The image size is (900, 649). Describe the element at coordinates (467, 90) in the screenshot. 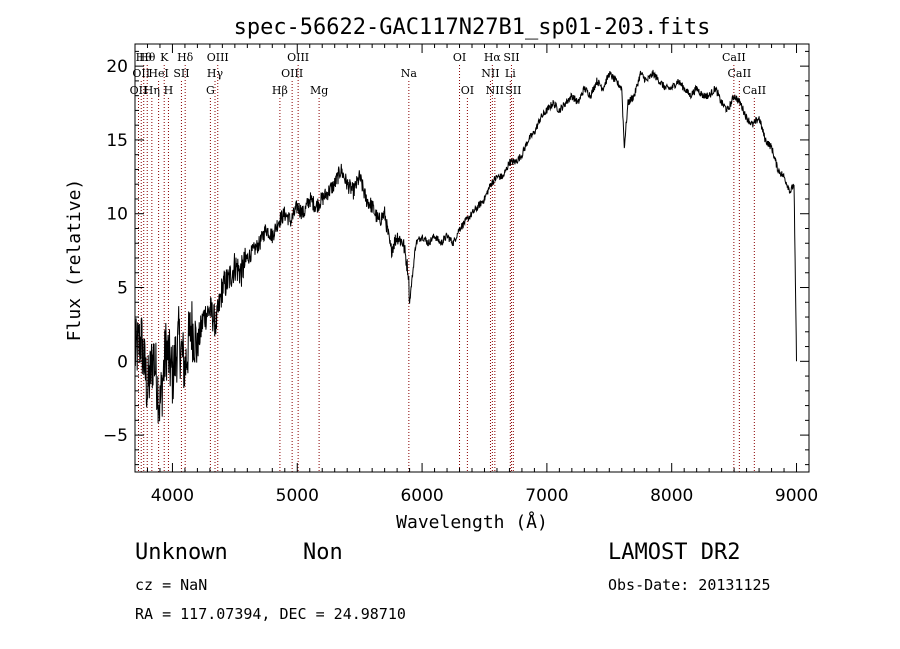

I see `line-label-19: OI` at that location.